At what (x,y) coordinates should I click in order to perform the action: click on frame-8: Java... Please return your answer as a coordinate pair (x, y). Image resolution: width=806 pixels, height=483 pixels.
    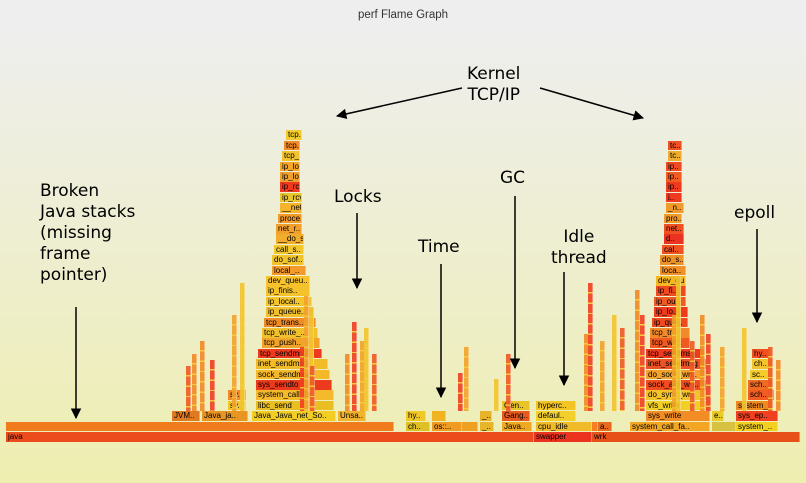
    Looking at the image, I should click on (517, 426).